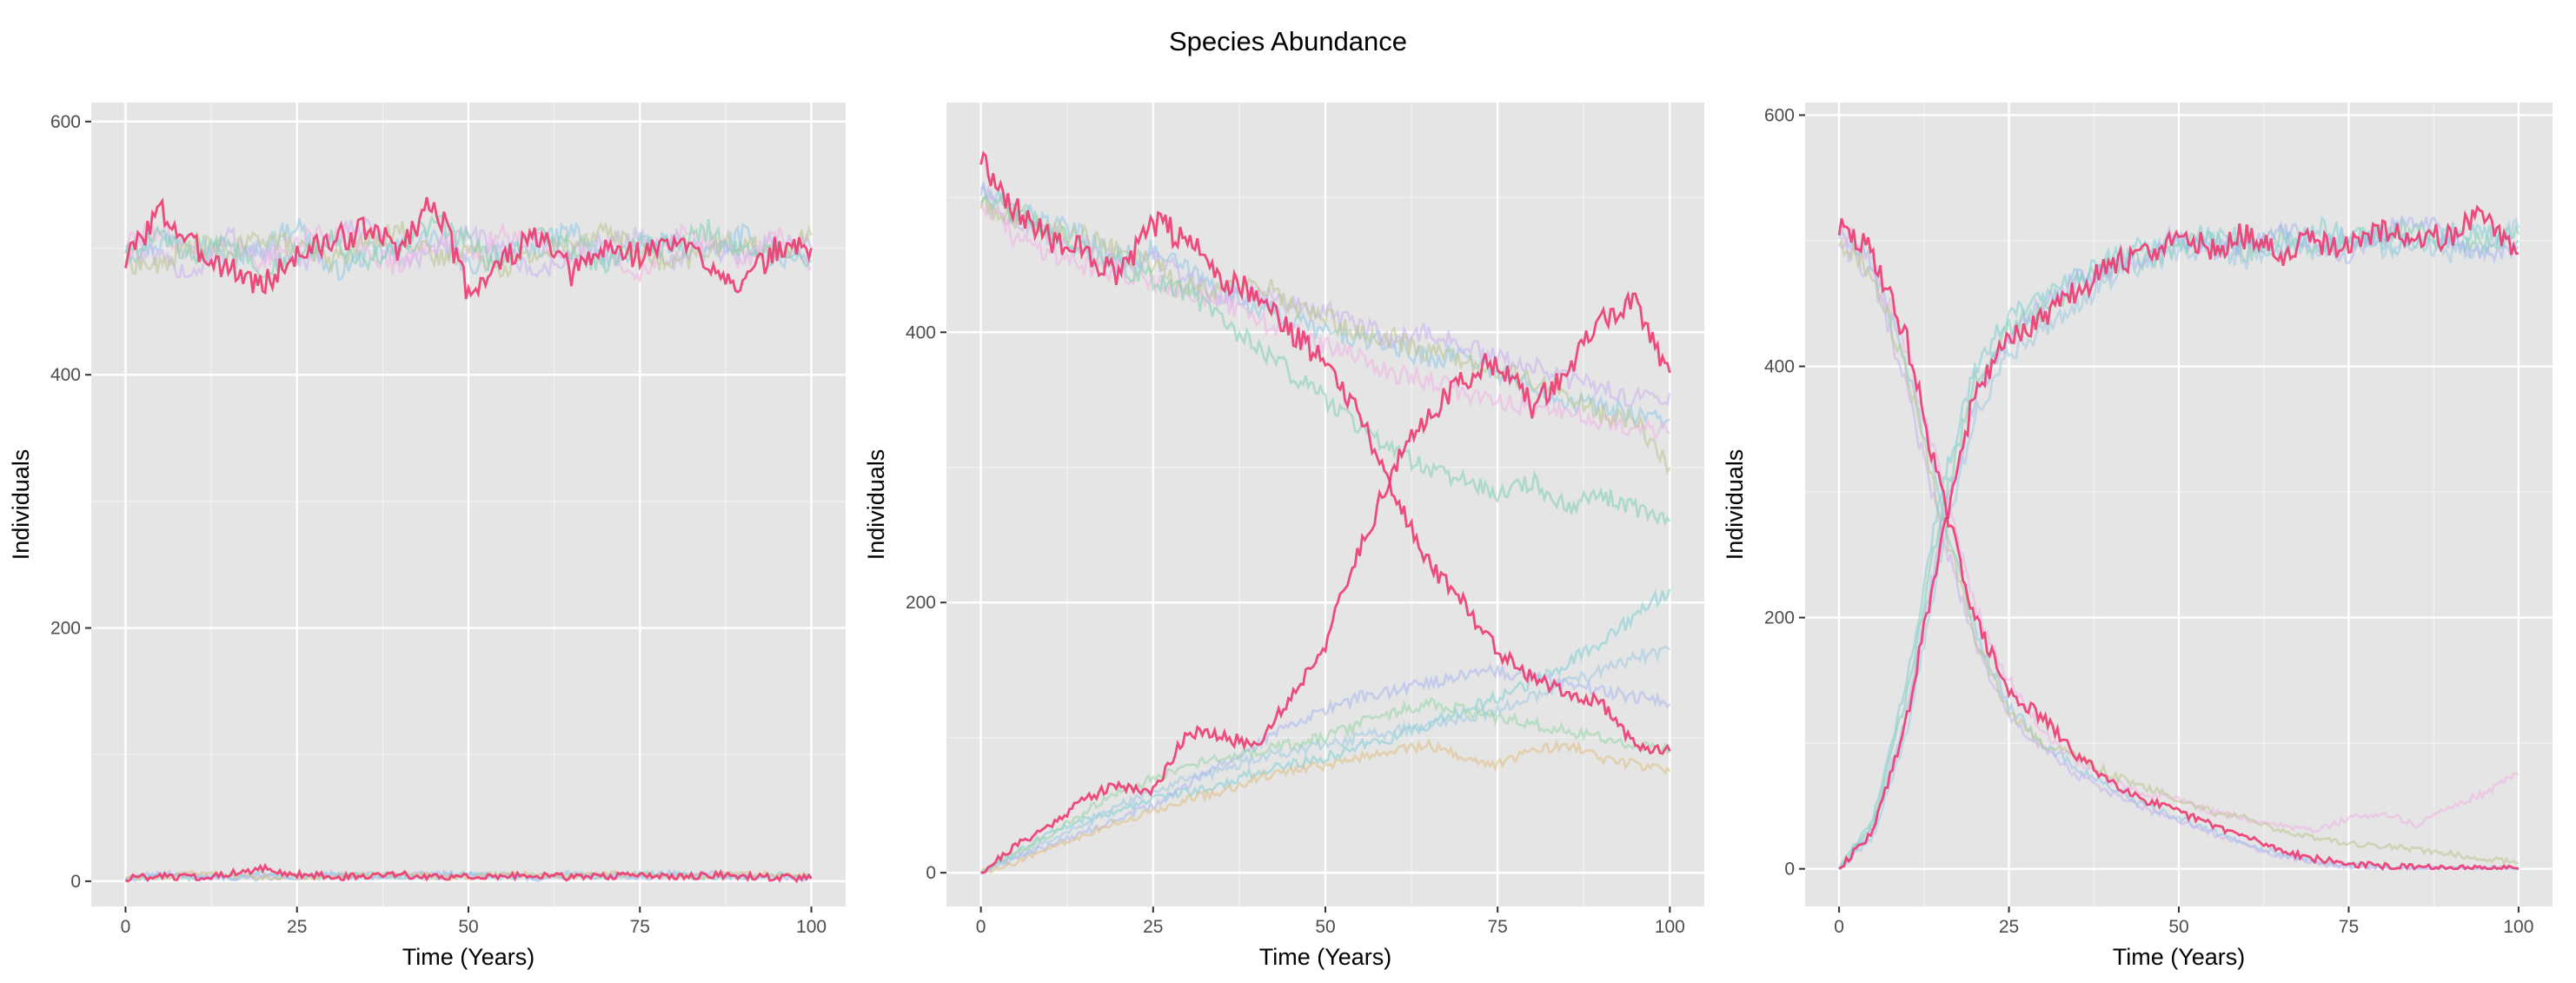  I want to click on figure-title: Species Abundance, so click(1288, 41).